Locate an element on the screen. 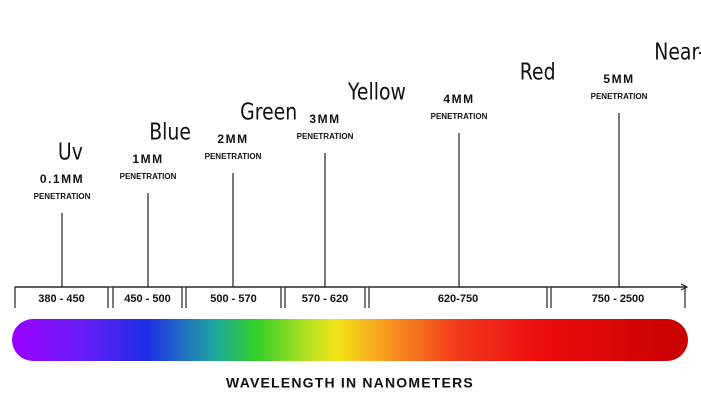 Image resolution: width=701 pixels, height=411 pixels. axis-arrow is located at coordinates (684, 287).